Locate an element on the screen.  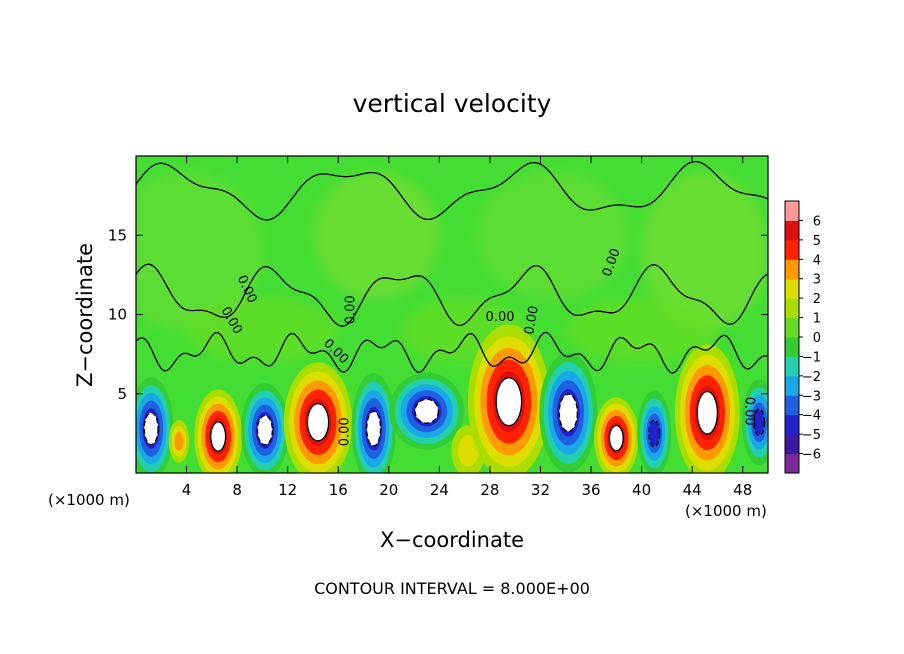
x-tick-label: 36 is located at coordinates (590, 490).